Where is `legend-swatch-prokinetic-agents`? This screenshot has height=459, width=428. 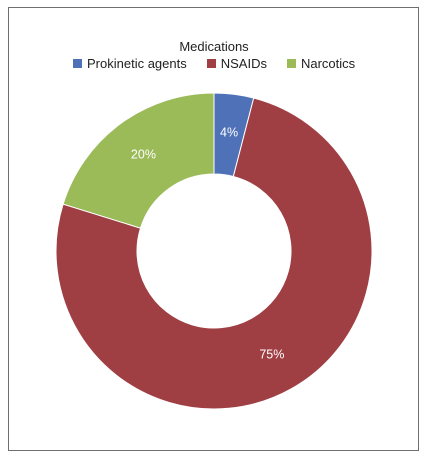 legend-swatch-prokinetic-agents is located at coordinates (77, 63).